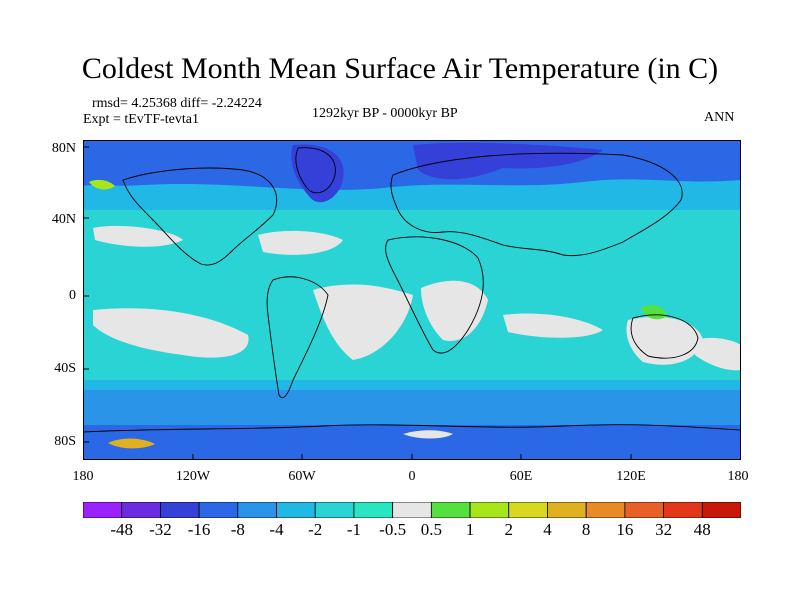 The image size is (800, 600). I want to click on y-tick-label: 80S, so click(65, 441).